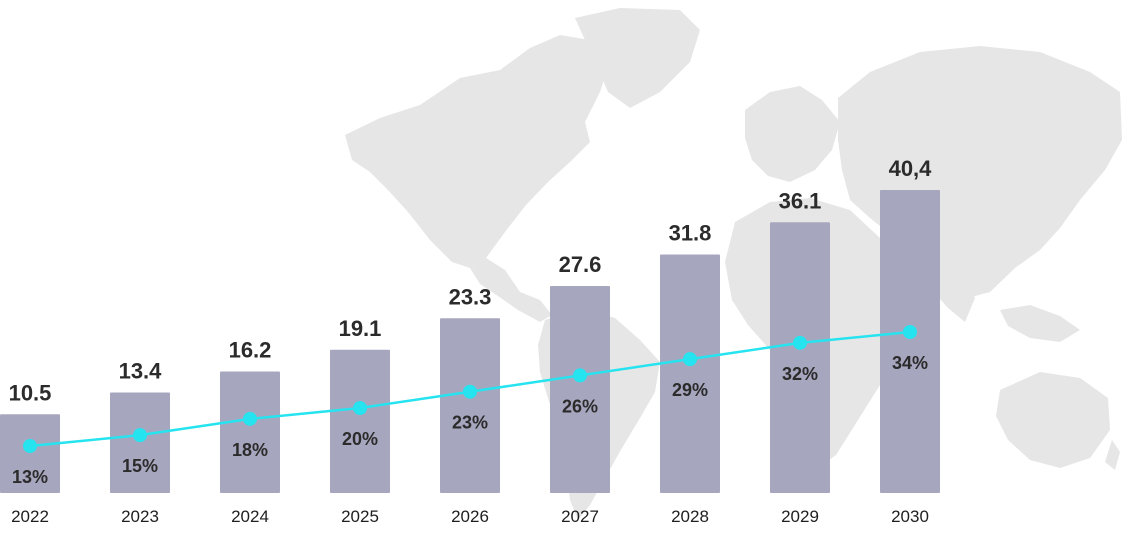  I want to click on x-tick-label-2029: 2029, so click(800, 516).